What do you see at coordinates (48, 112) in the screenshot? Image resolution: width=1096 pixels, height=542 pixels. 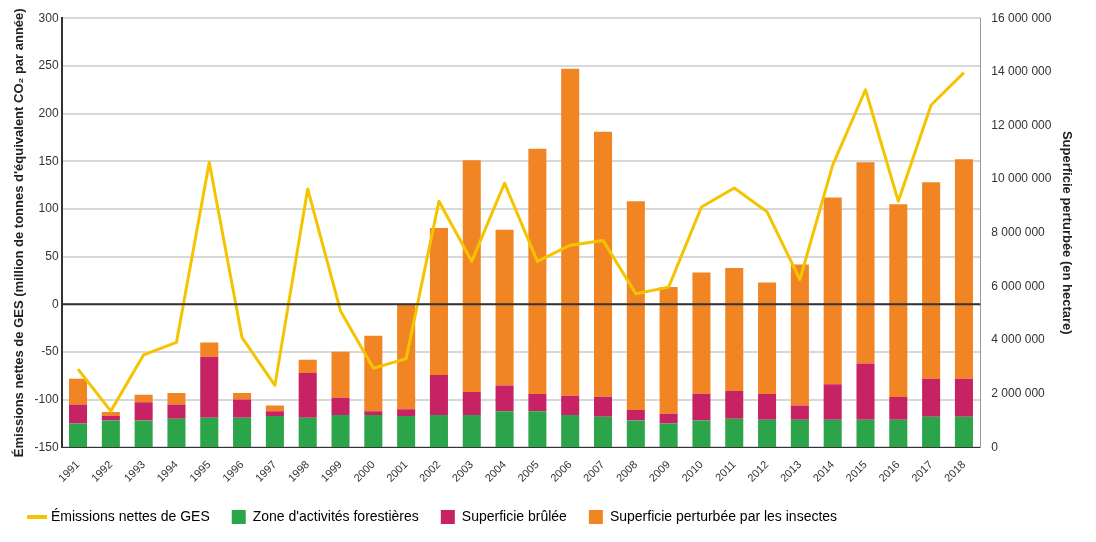 I see `y-tick-label: 200` at bounding box center [48, 112].